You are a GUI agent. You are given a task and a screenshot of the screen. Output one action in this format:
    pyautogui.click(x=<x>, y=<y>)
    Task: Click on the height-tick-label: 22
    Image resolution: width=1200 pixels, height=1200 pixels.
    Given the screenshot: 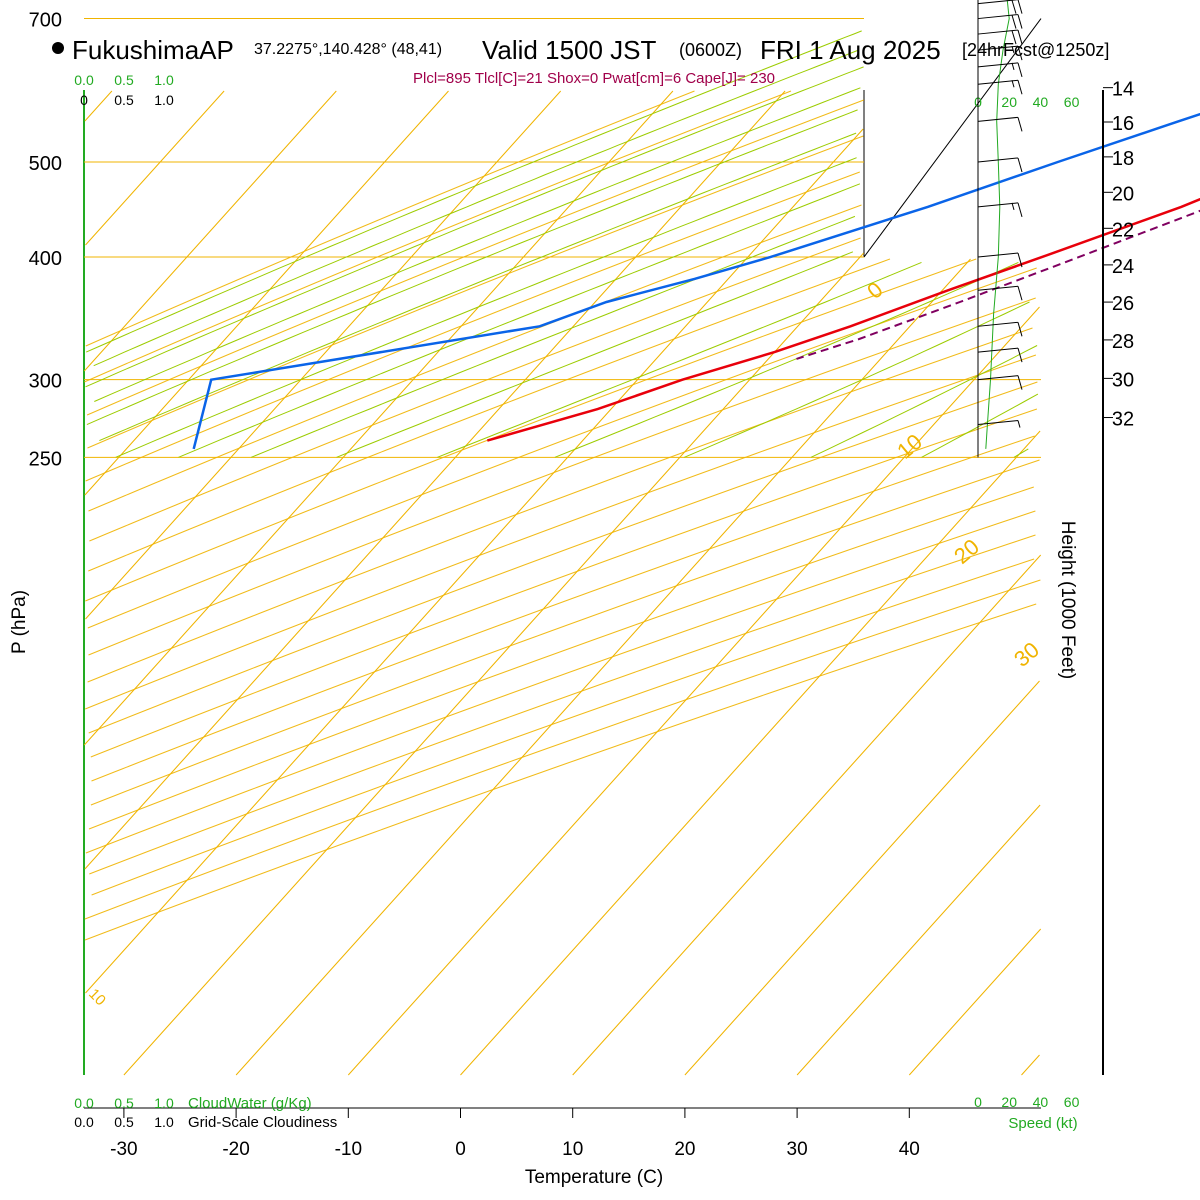 What is the action you would take?
    pyautogui.click(x=1123, y=230)
    